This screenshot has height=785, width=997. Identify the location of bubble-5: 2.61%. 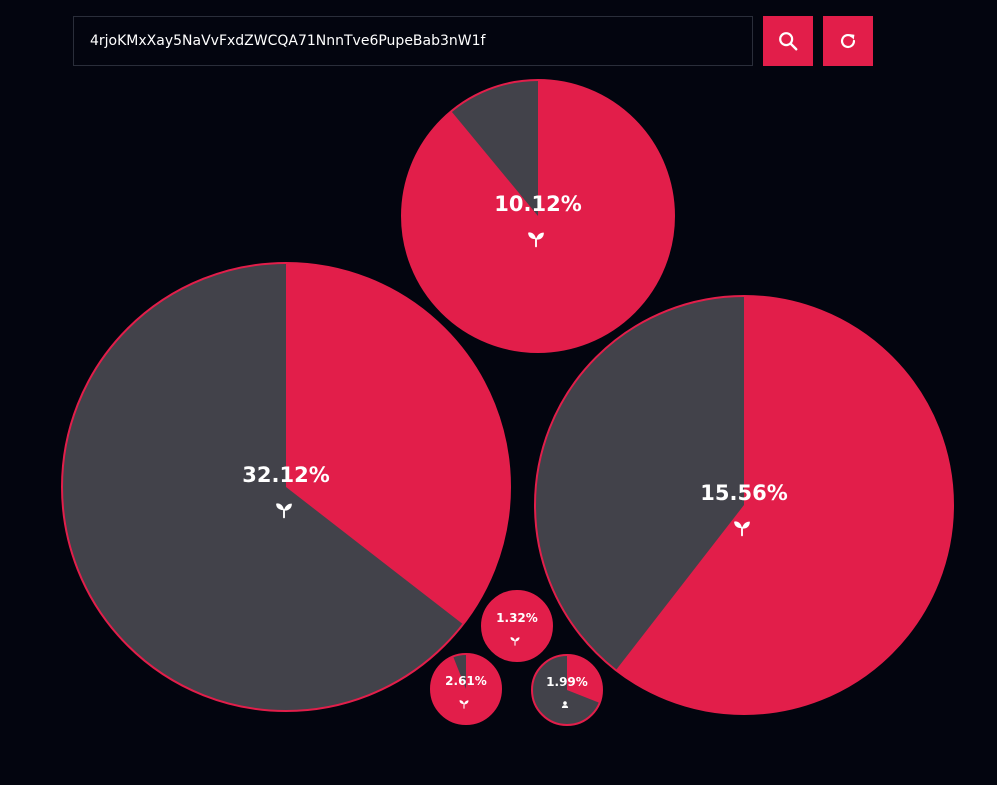
(466, 689).